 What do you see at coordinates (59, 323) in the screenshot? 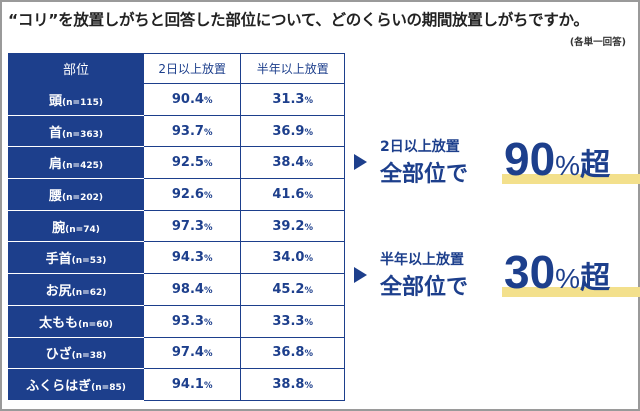
I see `part-label: 太もも` at bounding box center [59, 323].